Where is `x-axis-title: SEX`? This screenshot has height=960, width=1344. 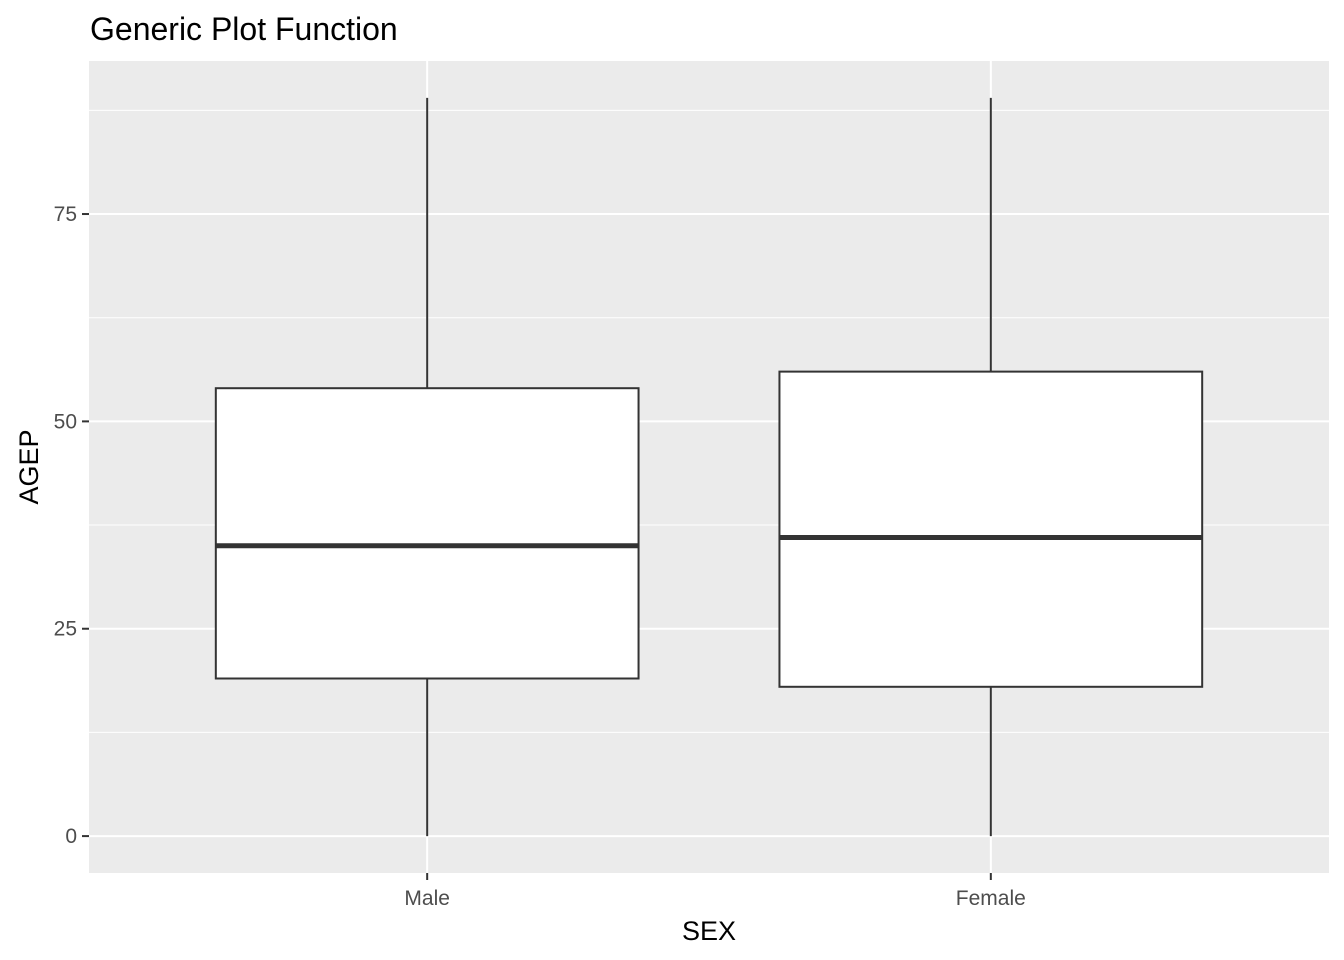
x-axis-title: SEX is located at coordinates (709, 931).